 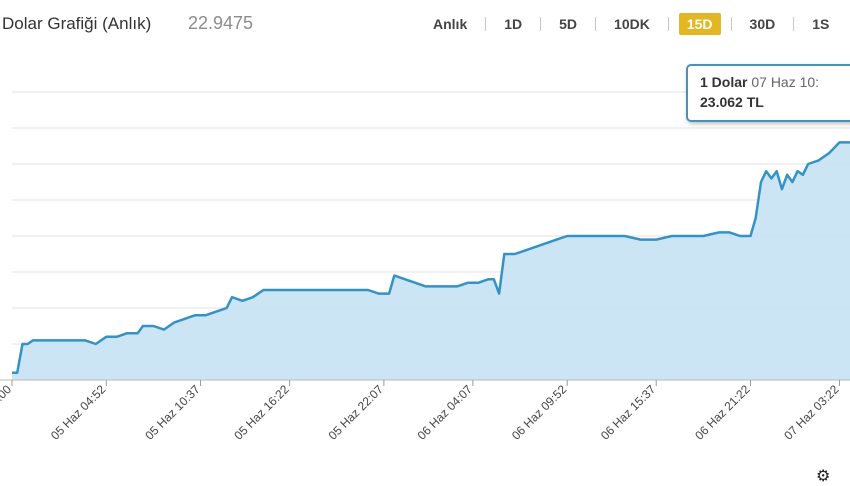 I want to click on range-button-1d: 1D, so click(x=513, y=24).